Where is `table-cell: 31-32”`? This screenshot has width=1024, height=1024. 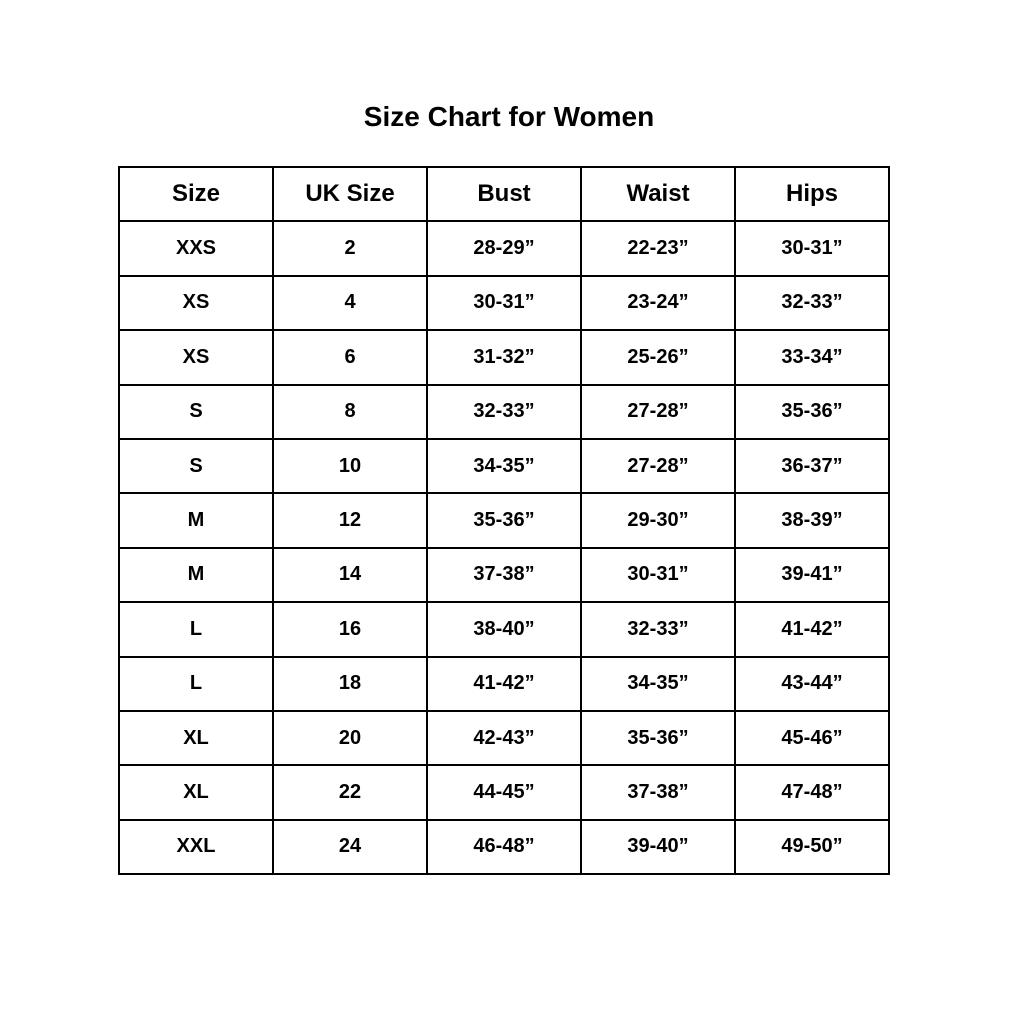
table-cell: 31-32” is located at coordinates (504, 357).